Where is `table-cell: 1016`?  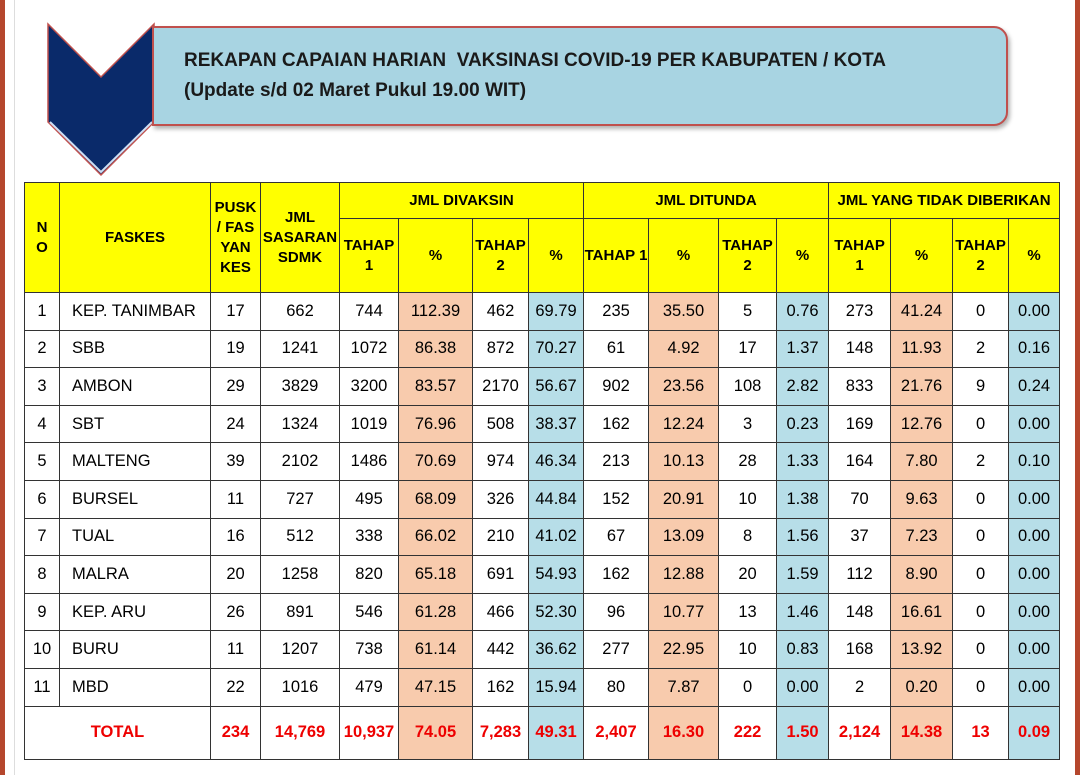
table-cell: 1016 is located at coordinates (300, 687).